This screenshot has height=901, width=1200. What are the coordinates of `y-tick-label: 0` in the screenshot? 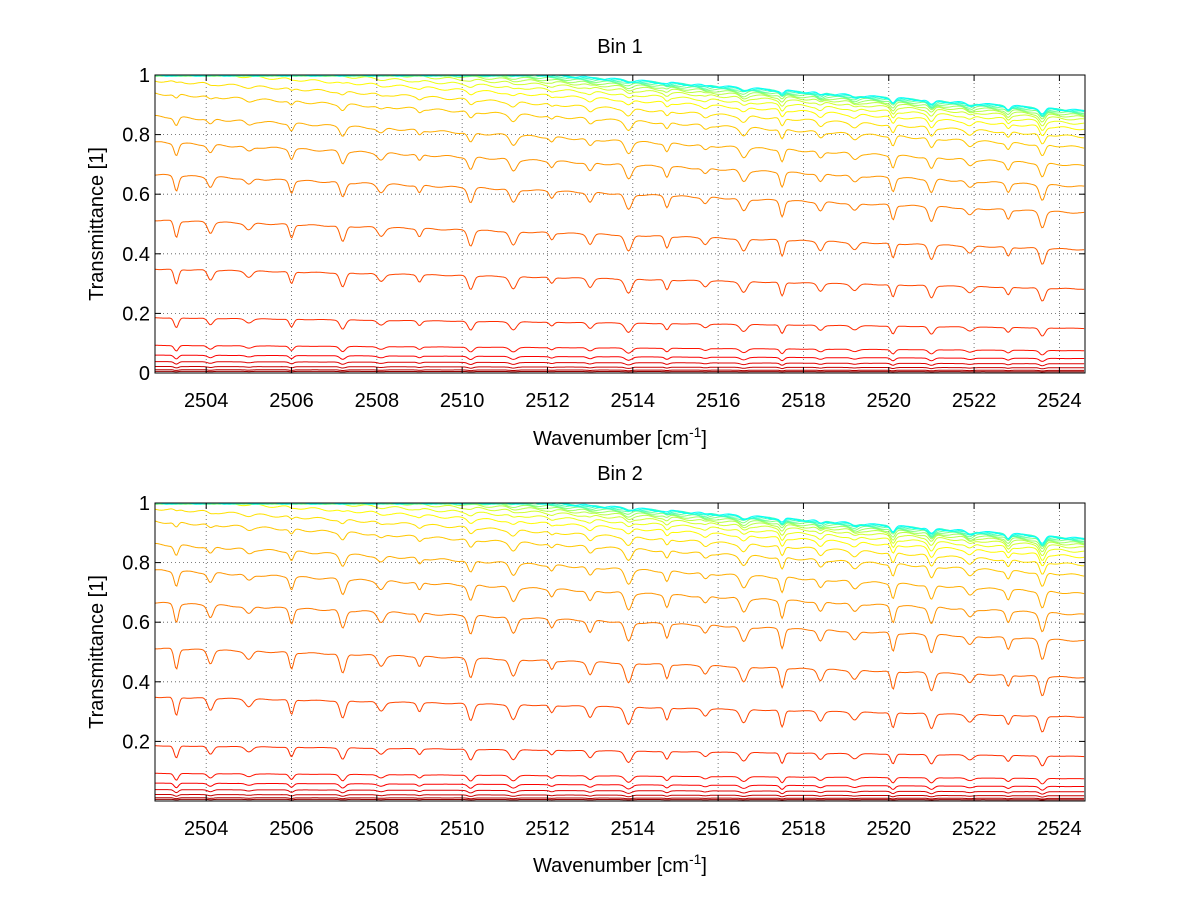 It's located at (144, 374).